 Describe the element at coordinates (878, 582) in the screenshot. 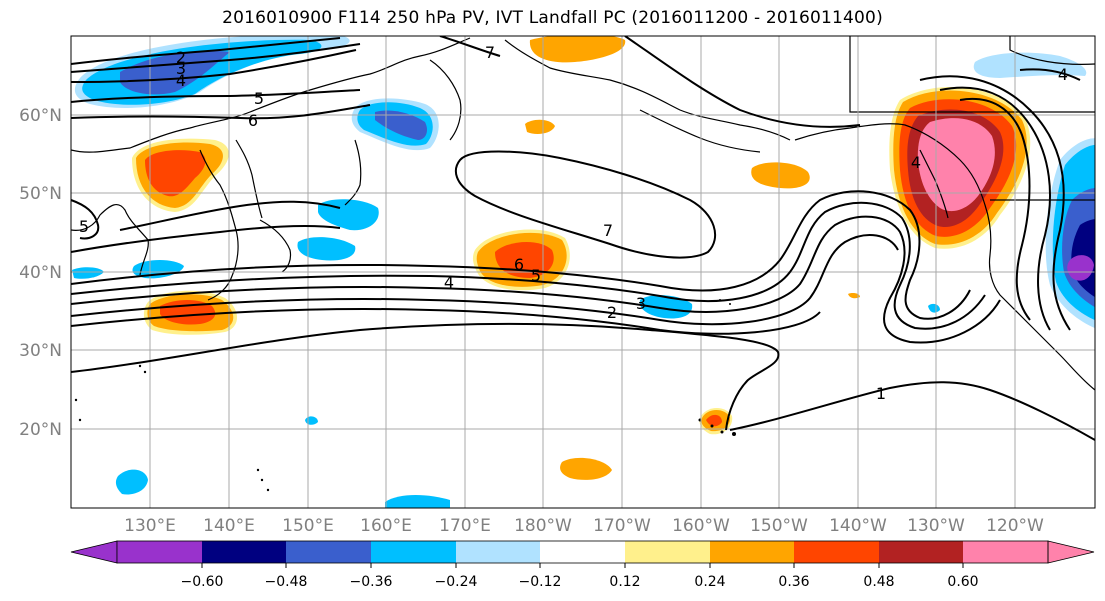

I see `colorbar-tick-label: 0.48` at that location.